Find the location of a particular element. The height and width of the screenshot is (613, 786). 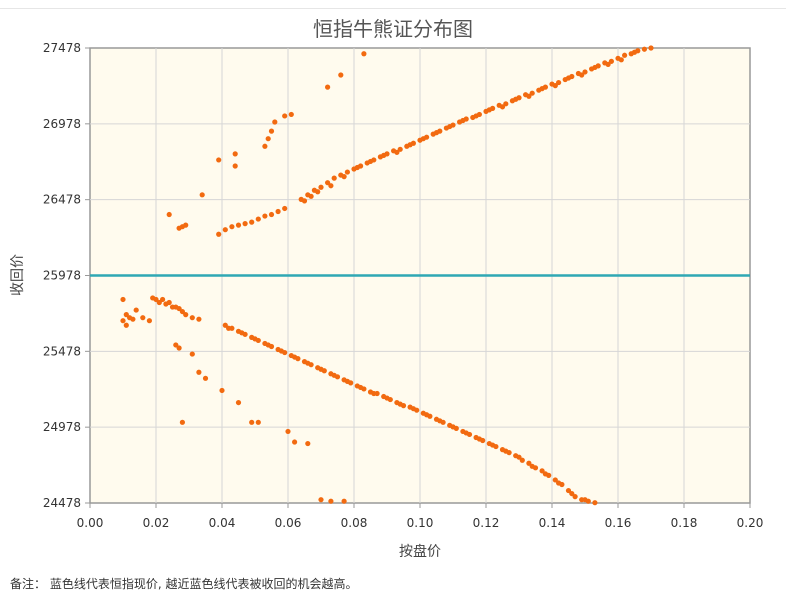

x-tick-label: 0.02 is located at coordinates (156, 523).